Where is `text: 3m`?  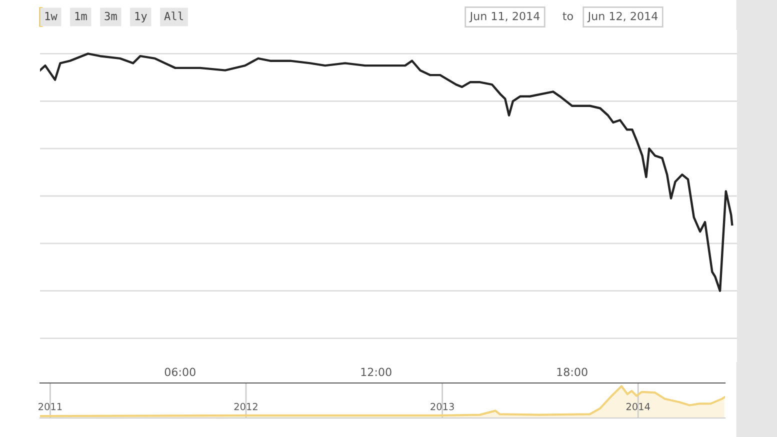 text: 3m is located at coordinates (110, 16).